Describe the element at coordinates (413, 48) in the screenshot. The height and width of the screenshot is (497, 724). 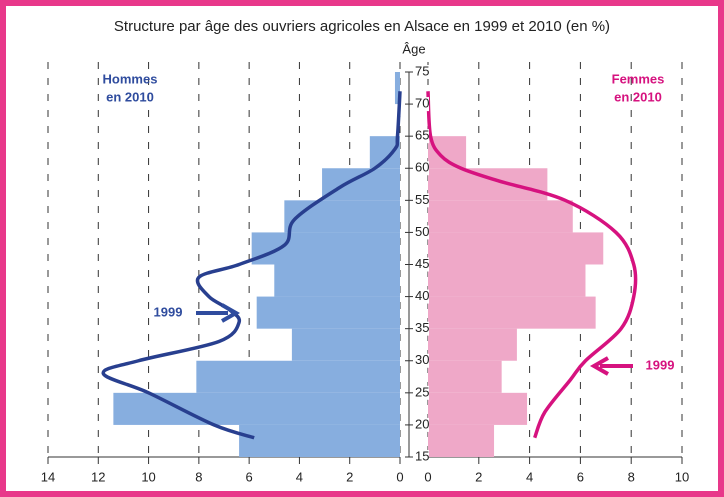
I see `y-axis-label: Âge` at that location.